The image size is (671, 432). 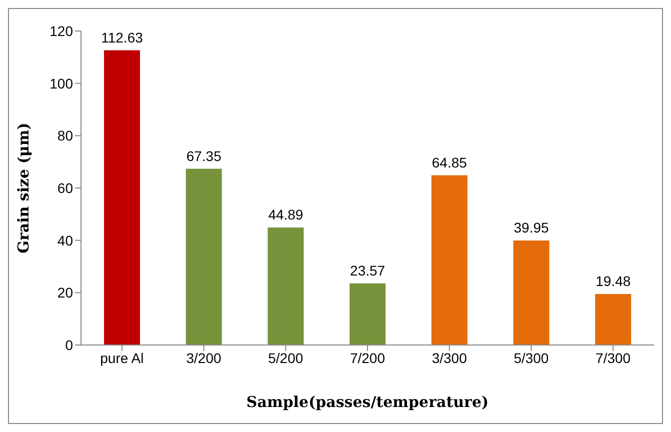 I want to click on x-tick-label: 7/200, so click(x=368, y=358).